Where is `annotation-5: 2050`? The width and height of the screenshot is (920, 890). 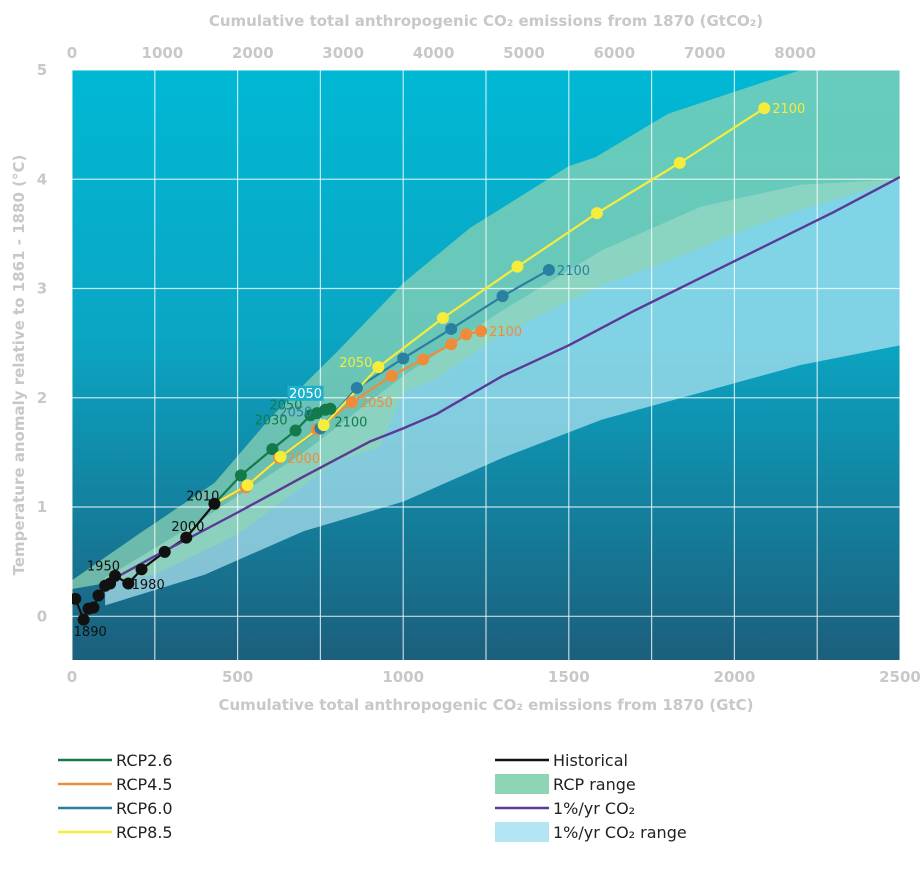 annotation-5: 2050 is located at coordinates (305, 394).